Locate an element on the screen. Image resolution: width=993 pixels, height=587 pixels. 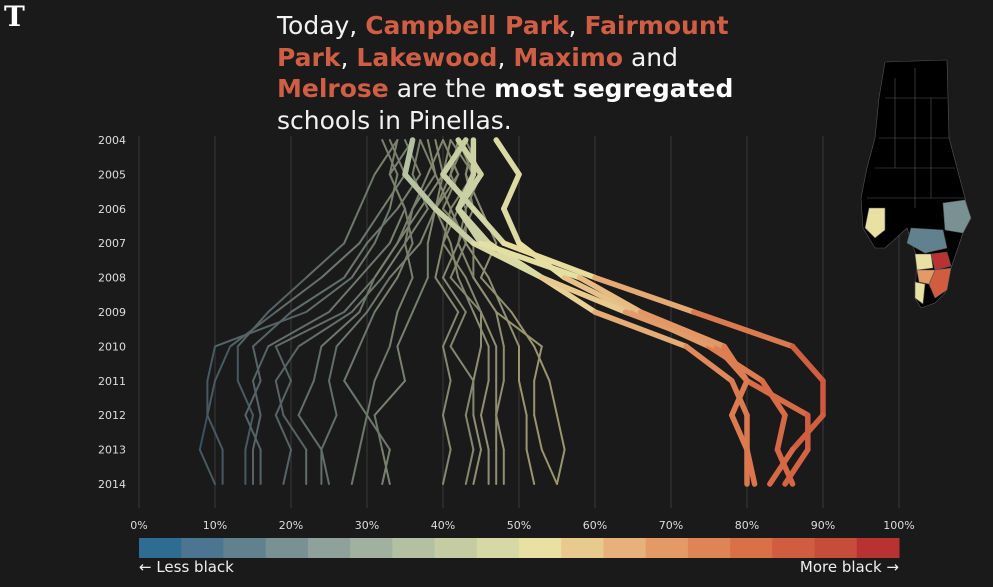
headline-emphasis: most segregated is located at coordinates (614, 88).